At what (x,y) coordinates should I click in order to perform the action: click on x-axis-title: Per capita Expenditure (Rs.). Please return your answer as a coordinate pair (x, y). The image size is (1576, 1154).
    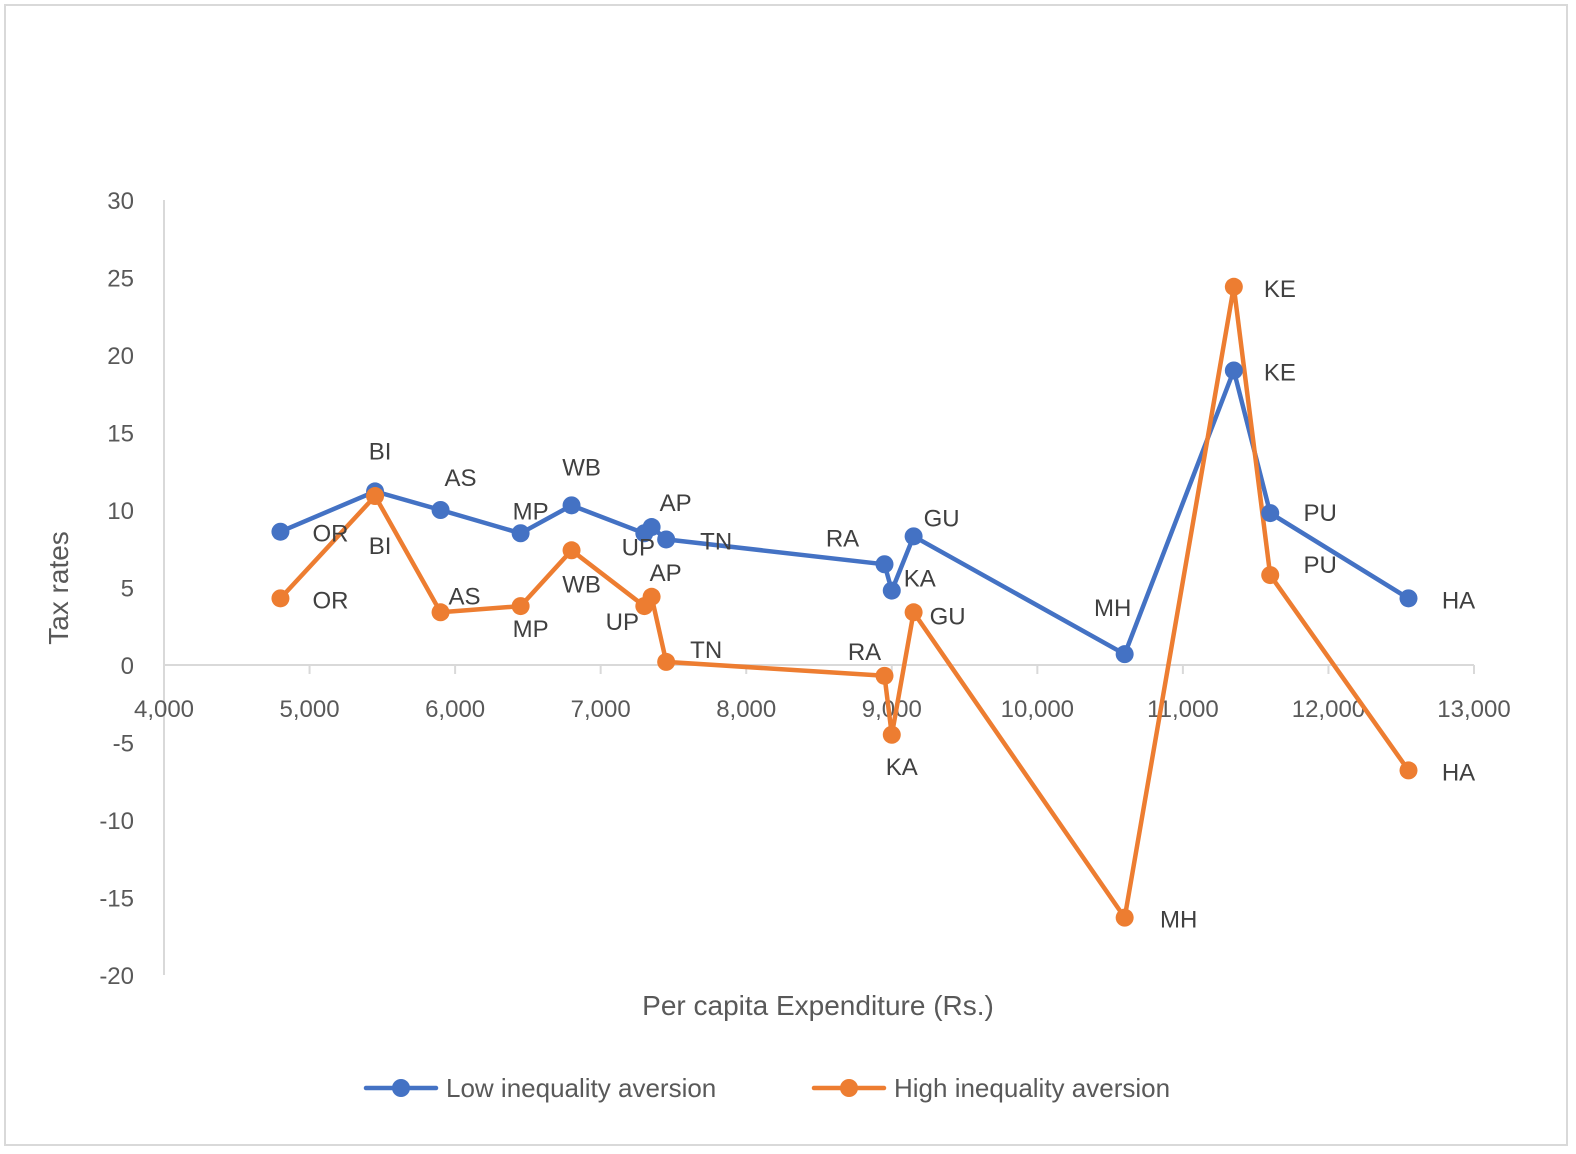
    Looking at the image, I should click on (818, 1005).